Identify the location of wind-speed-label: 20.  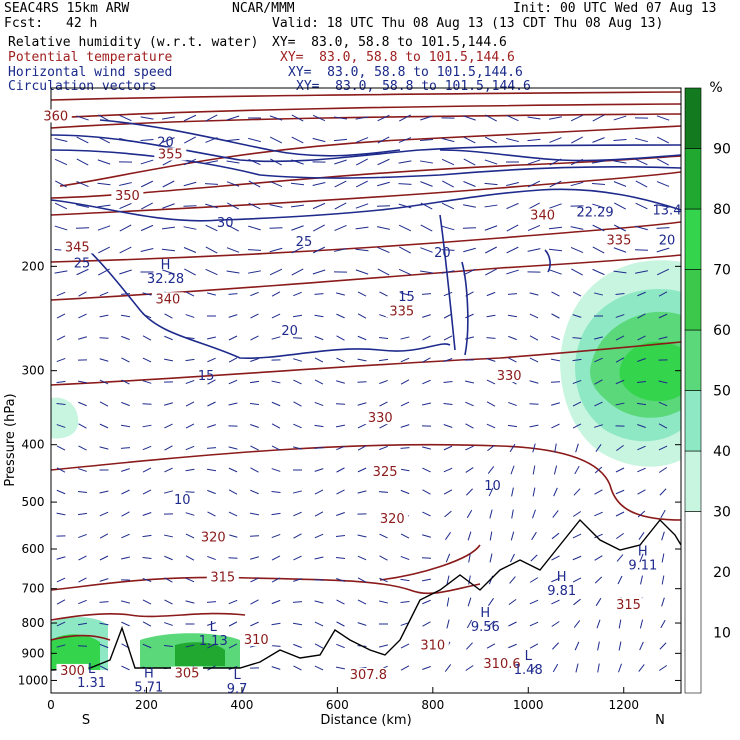
(667, 240).